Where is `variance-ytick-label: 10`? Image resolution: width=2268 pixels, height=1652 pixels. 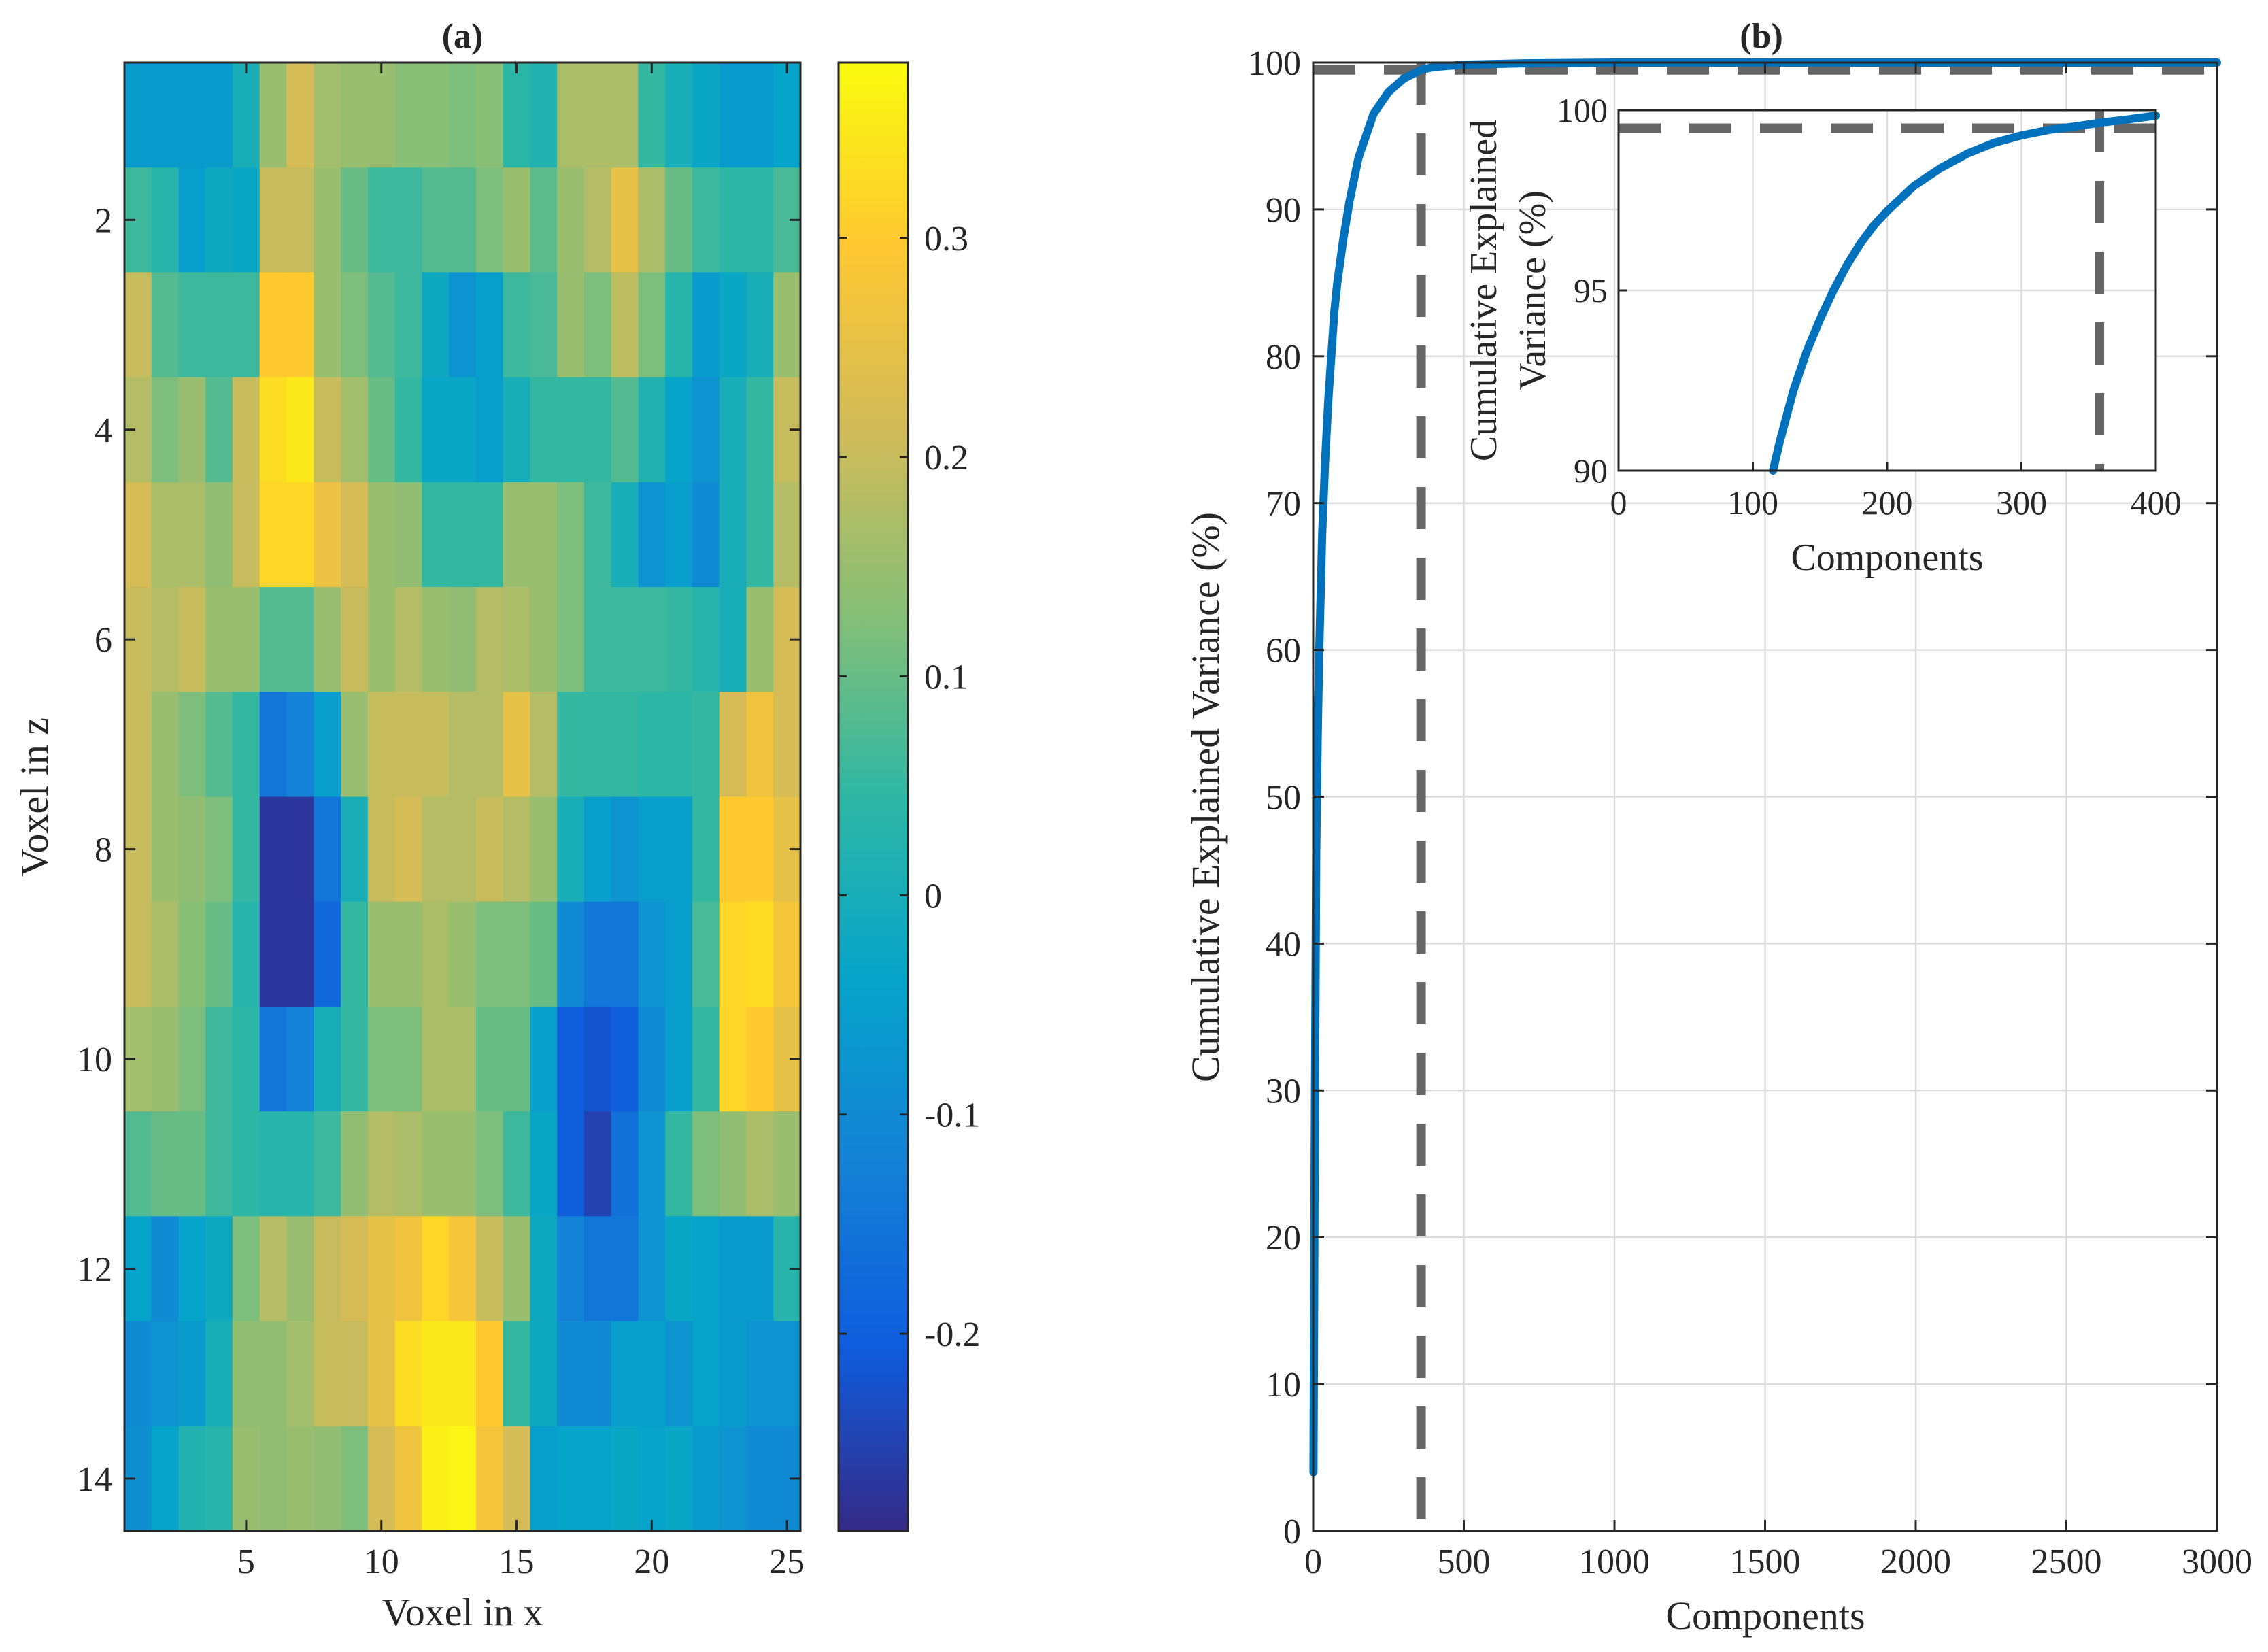
variance-ytick-label: 10 is located at coordinates (1283, 1385).